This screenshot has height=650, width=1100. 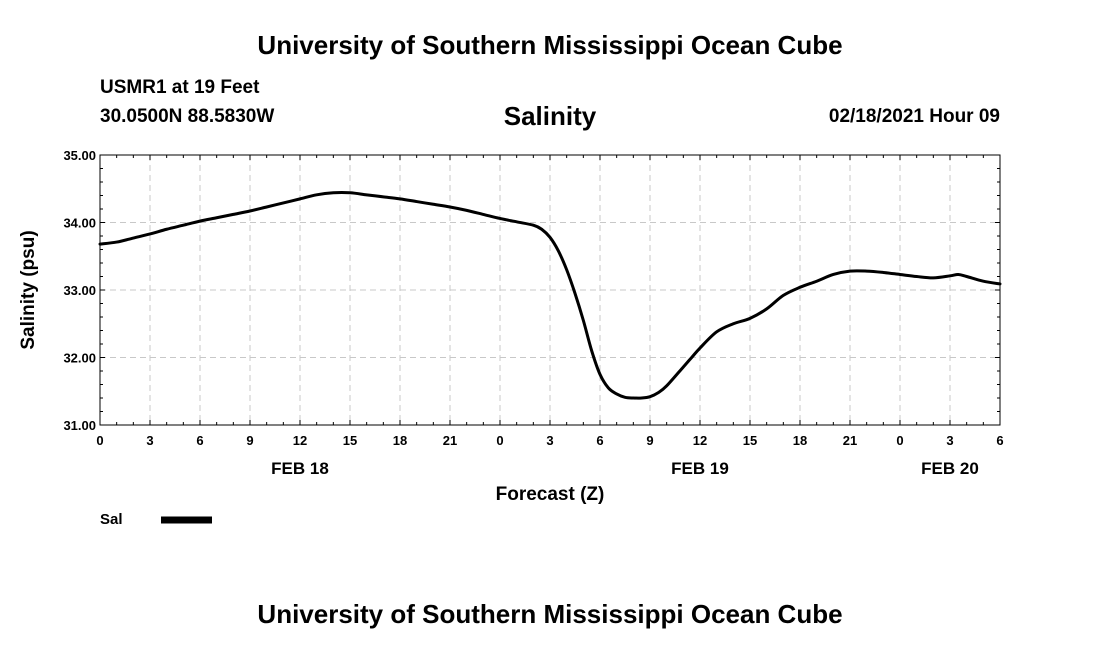 What do you see at coordinates (300, 468) in the screenshot?
I see `day-label: FEB 18` at bounding box center [300, 468].